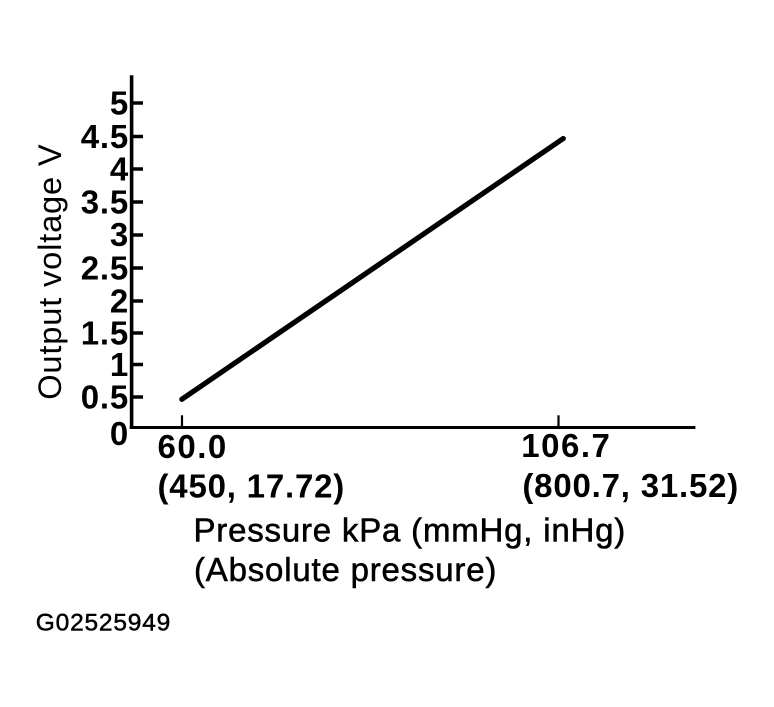 Image resolution: width=774 pixels, height=707 pixels. What do you see at coordinates (119, 103) in the screenshot?
I see `svg-text: 5` at bounding box center [119, 103].